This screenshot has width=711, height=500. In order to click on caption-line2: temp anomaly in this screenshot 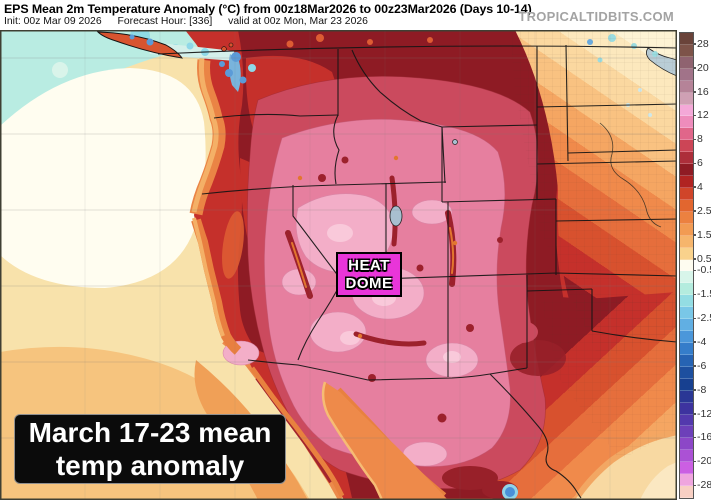, I will do `click(150, 465)`.